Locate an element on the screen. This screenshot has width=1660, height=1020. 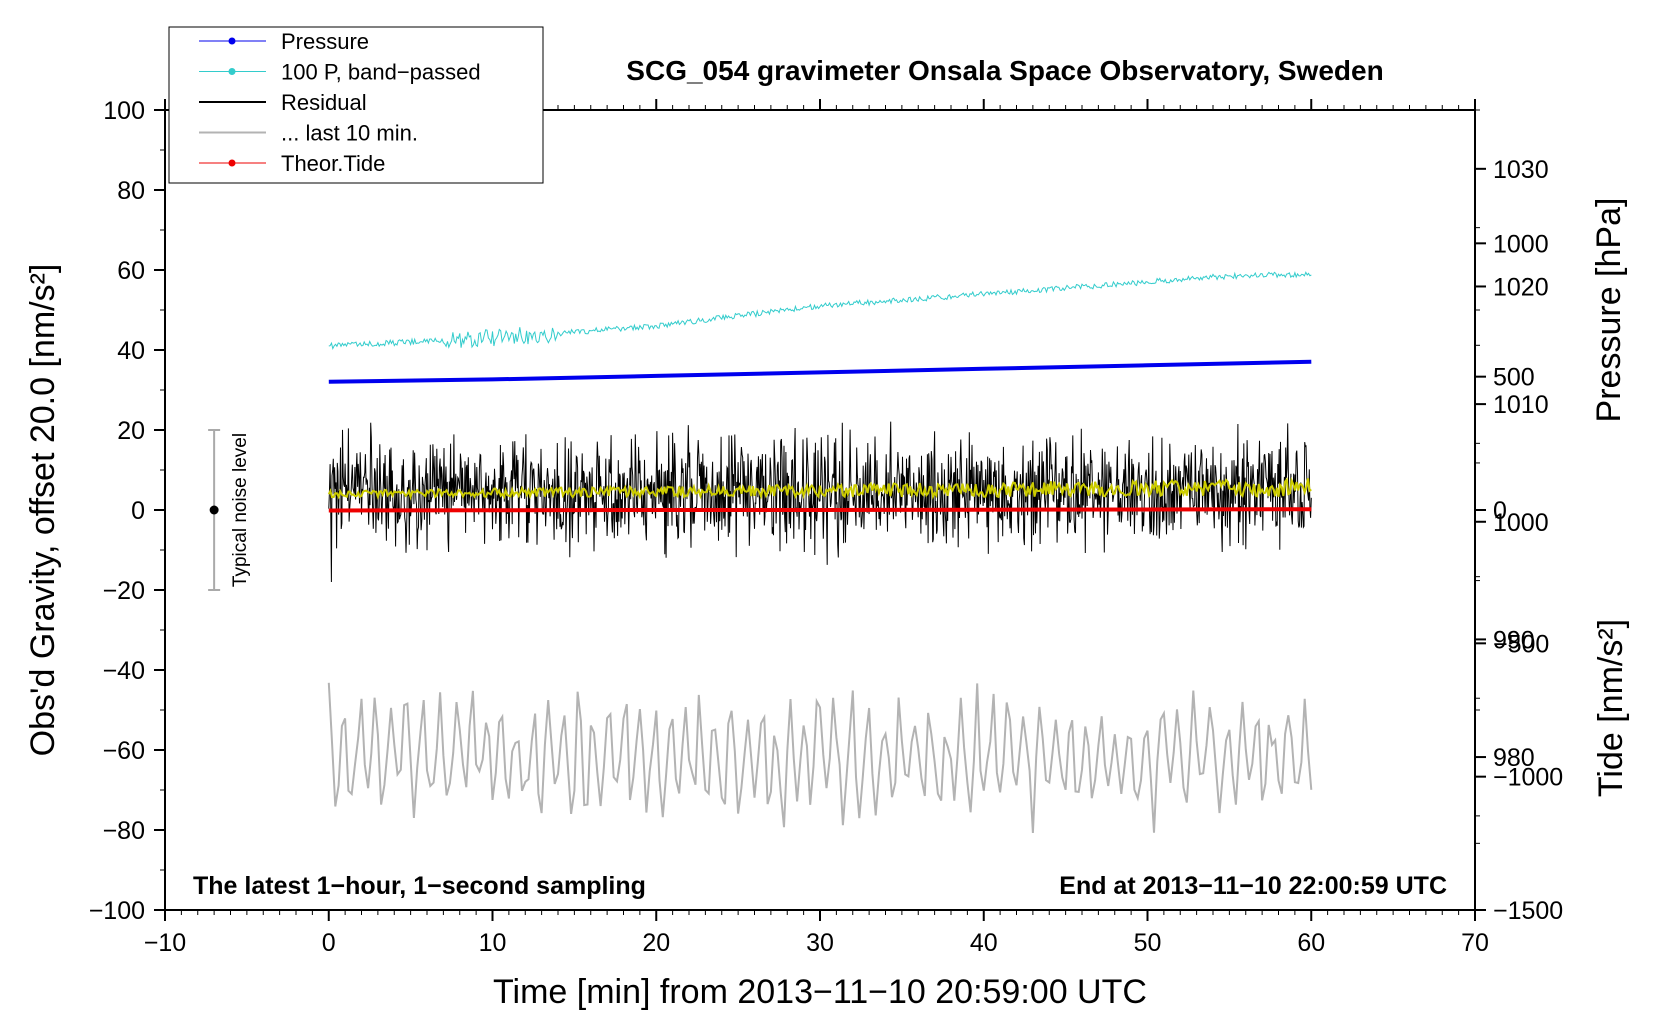
noise-center-dot is located at coordinates (214, 510).